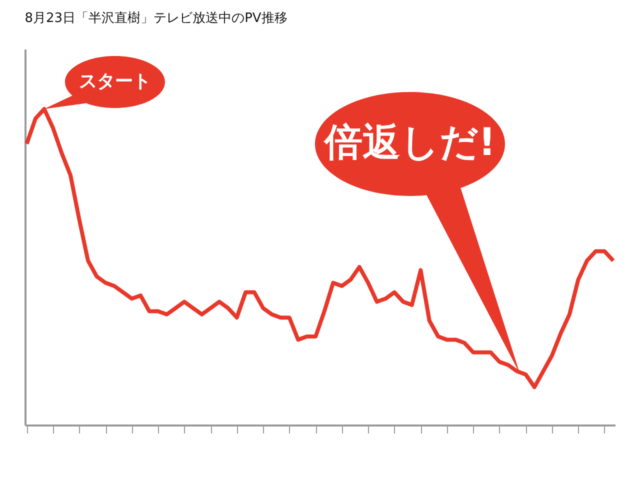 This screenshot has height=480, width=640. I want to click on chart-title: 8月23日「半沢直樹」テレビ放送中のPV推移, so click(156, 18).